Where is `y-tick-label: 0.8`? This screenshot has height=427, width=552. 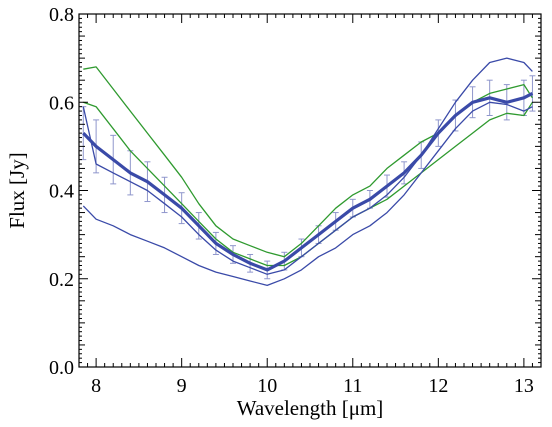
y-tick-label: 0.8 is located at coordinates (61, 15).